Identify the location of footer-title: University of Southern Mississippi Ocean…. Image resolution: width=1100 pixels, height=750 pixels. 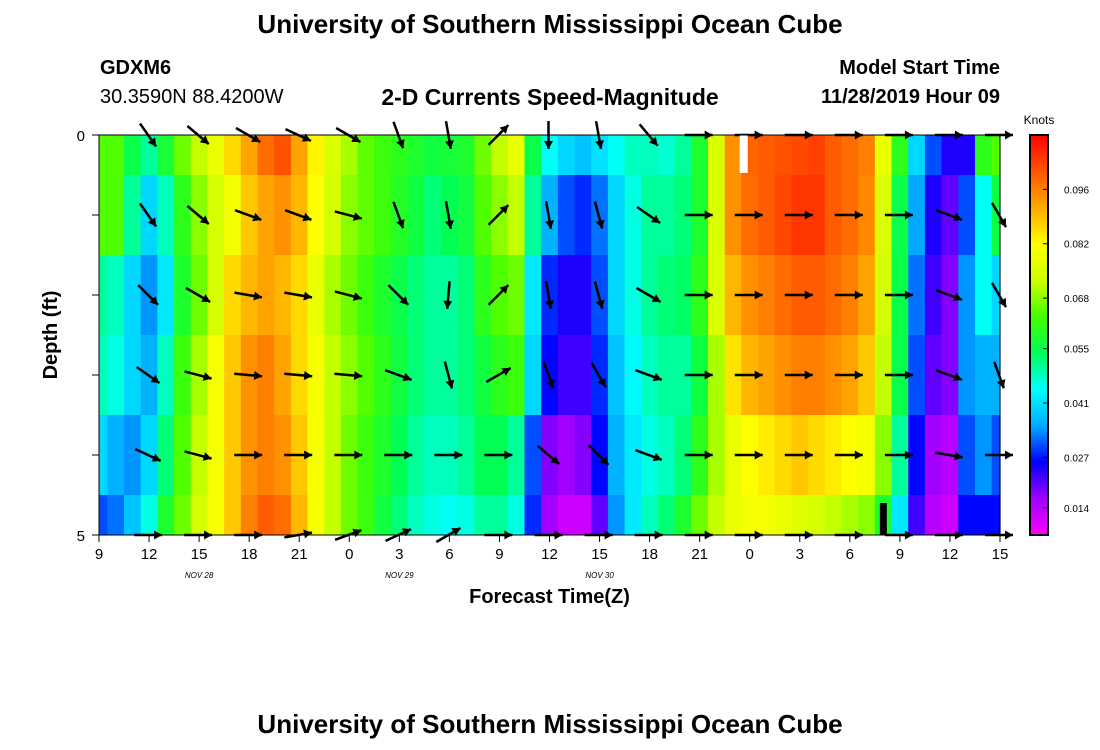
(550, 724).